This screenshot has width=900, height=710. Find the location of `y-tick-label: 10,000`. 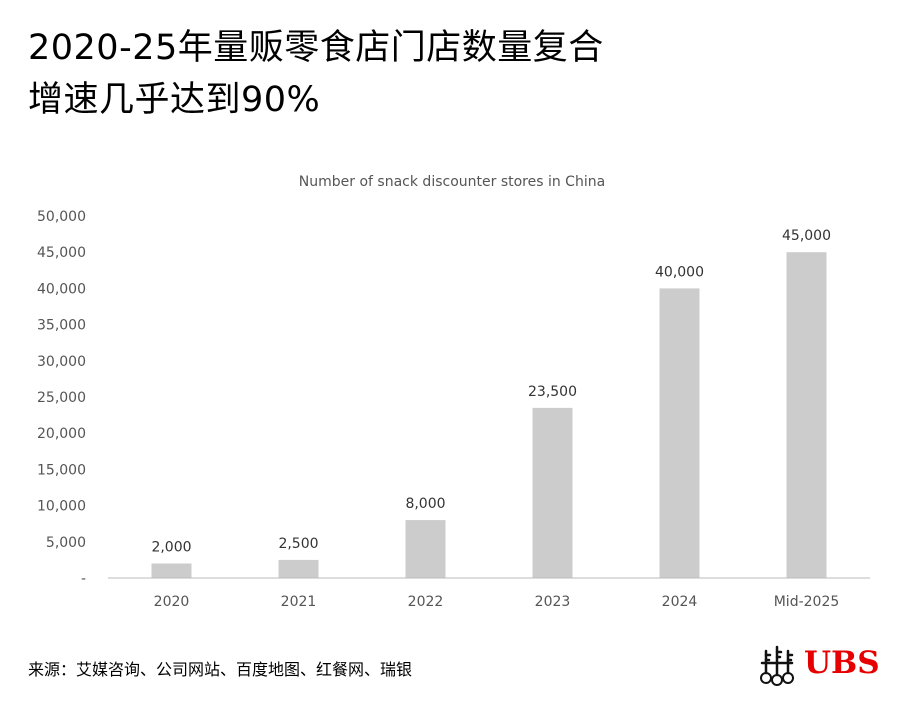

y-tick-label: 10,000 is located at coordinates (61, 507).